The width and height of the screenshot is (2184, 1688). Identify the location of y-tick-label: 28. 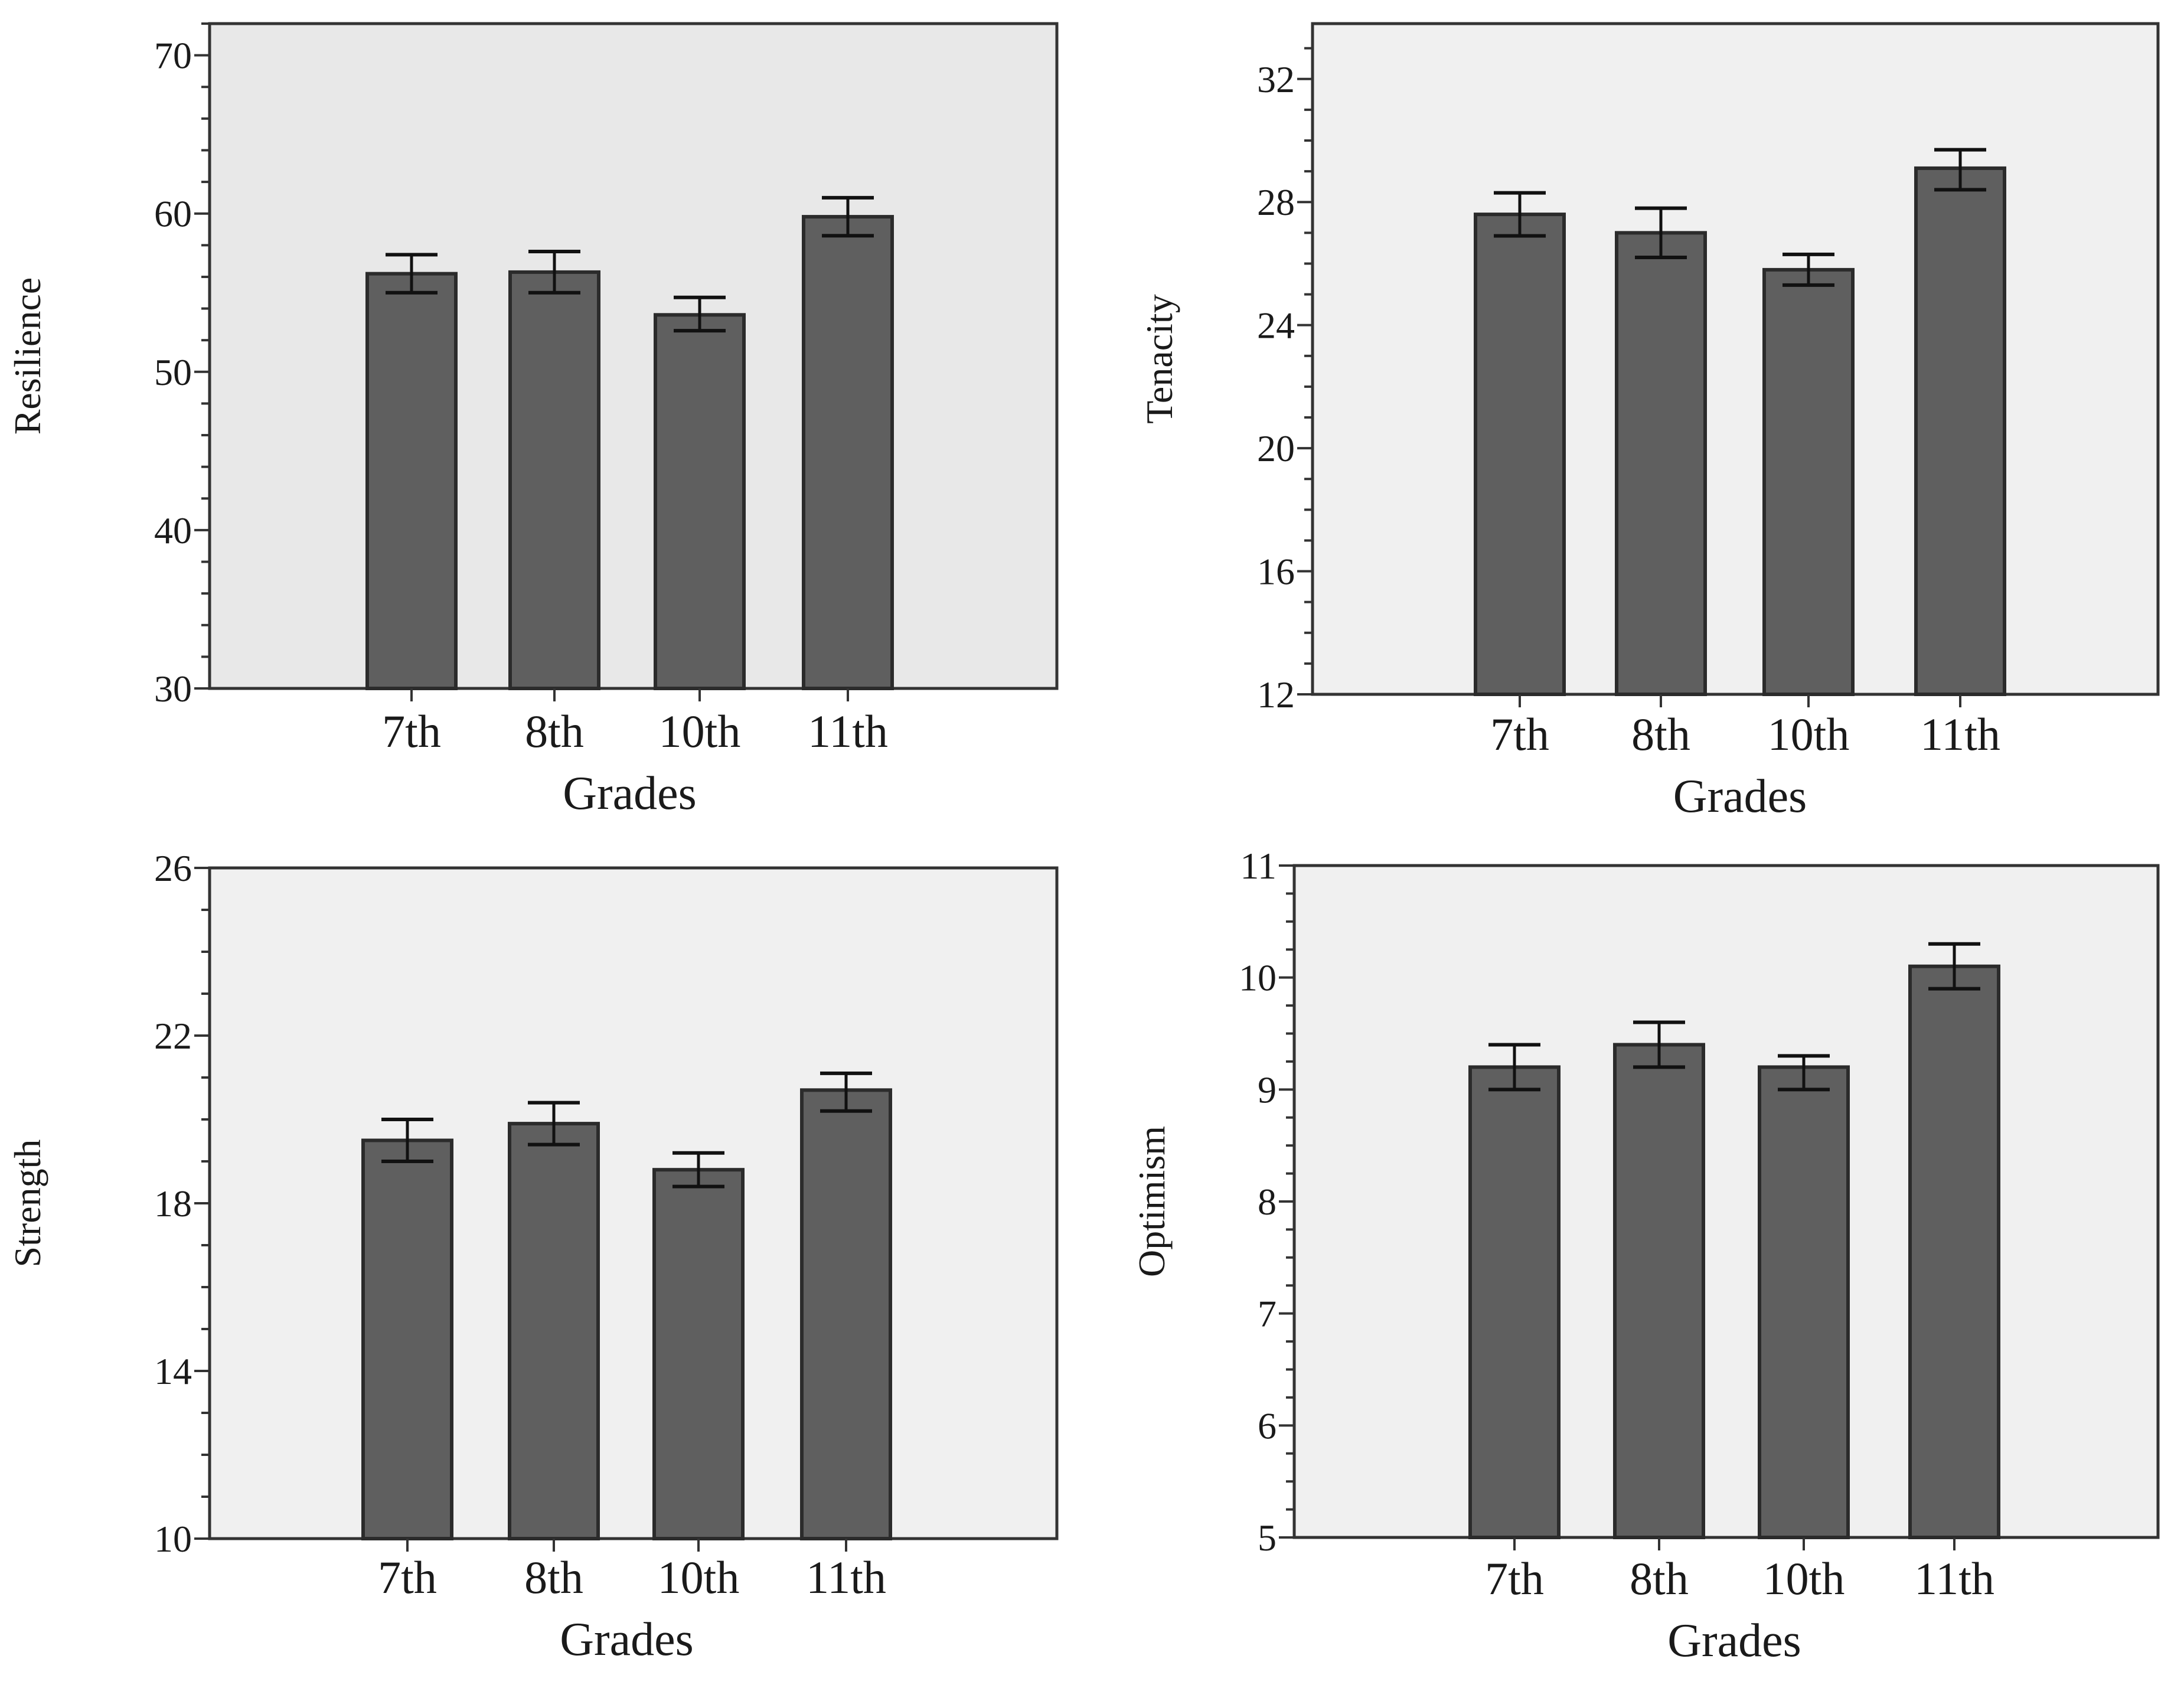
(1276, 202).